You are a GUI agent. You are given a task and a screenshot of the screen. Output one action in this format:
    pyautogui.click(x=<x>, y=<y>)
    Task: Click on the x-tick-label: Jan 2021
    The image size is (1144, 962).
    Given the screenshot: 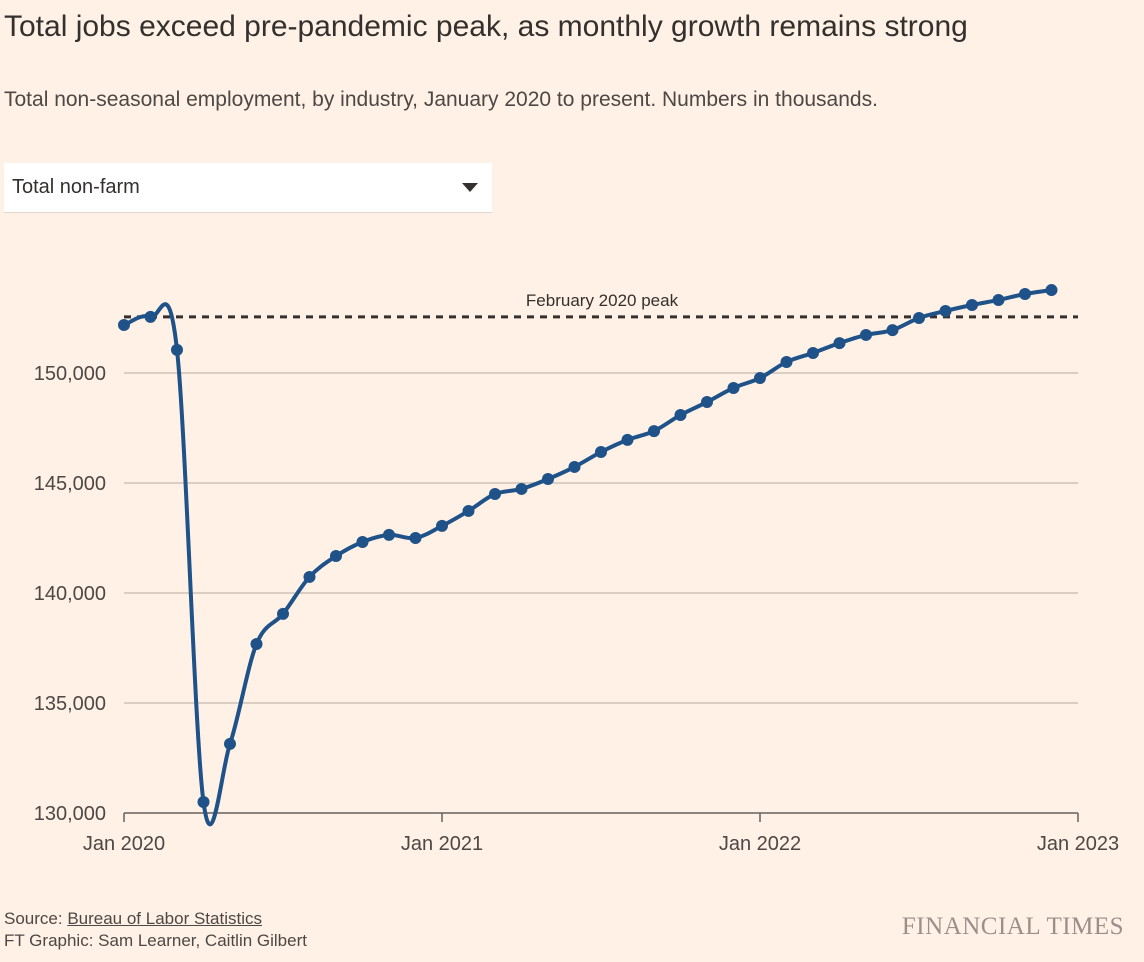 What is the action you would take?
    pyautogui.click(x=442, y=844)
    